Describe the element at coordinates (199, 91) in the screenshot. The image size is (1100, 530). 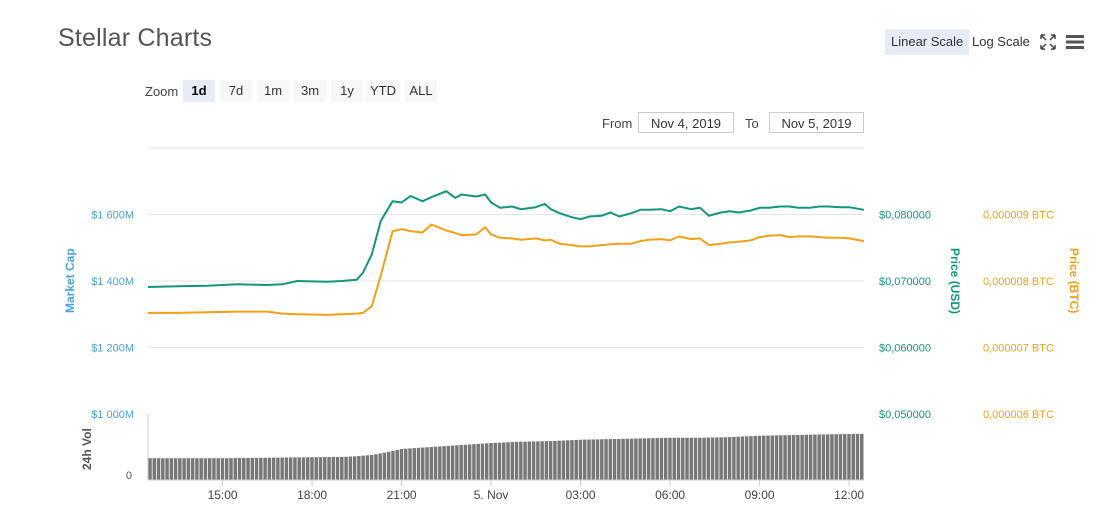
I see `zoom-1d-button: 1d` at that location.